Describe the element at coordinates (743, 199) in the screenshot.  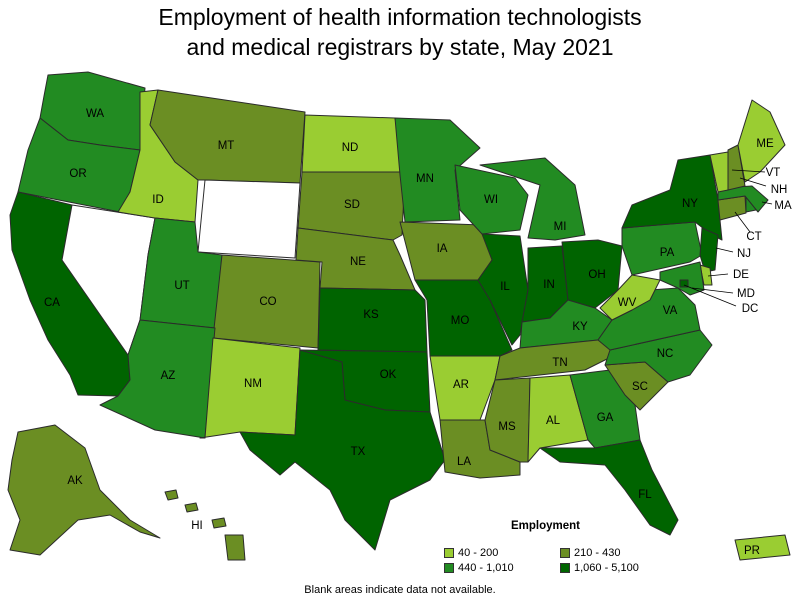
I see `state-MA` at that location.